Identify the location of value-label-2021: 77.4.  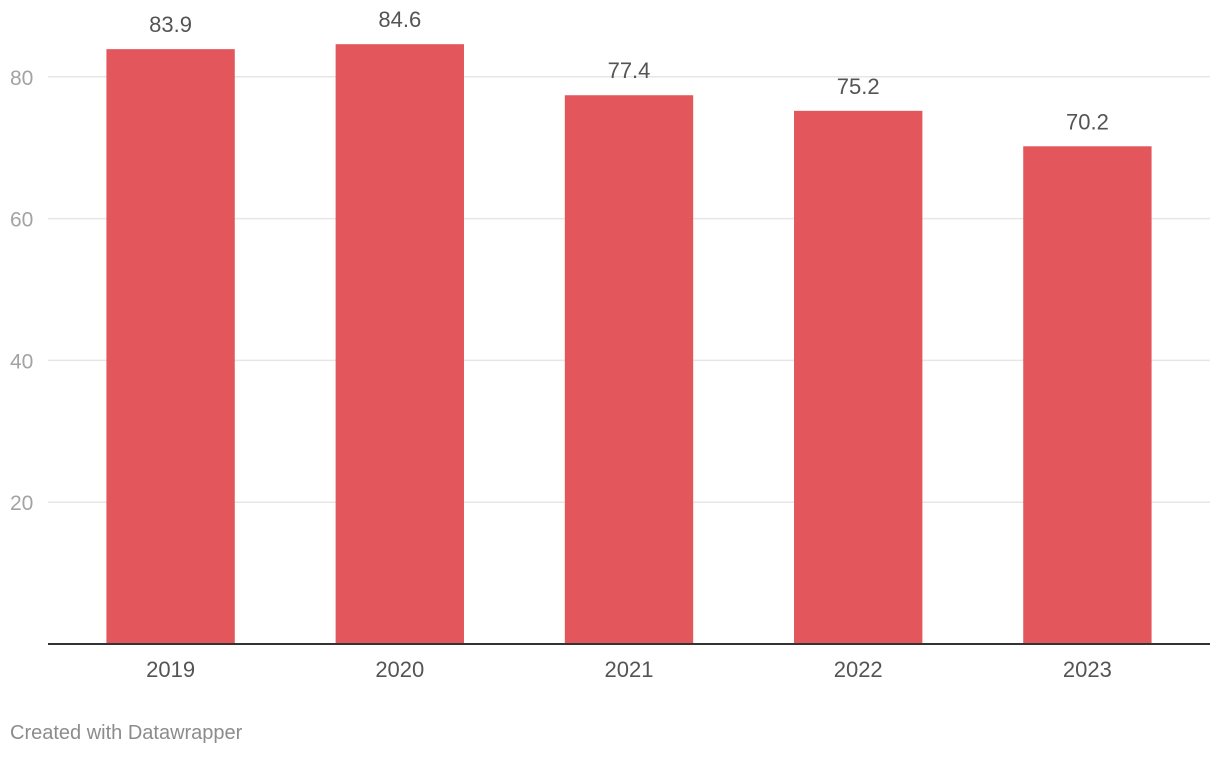
(629, 70).